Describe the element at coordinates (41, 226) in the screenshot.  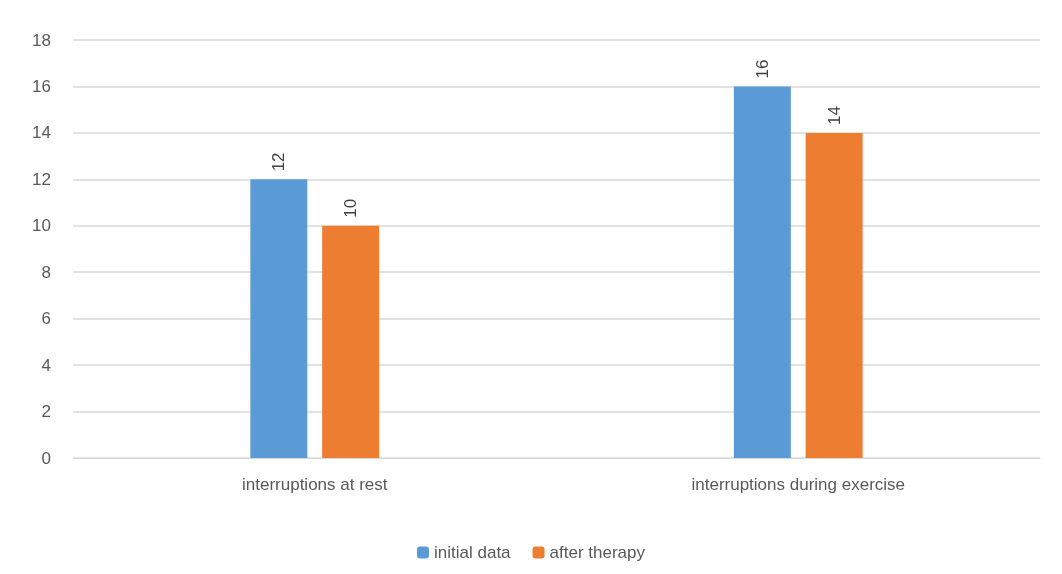
I see `y-tick-label: 10` at that location.